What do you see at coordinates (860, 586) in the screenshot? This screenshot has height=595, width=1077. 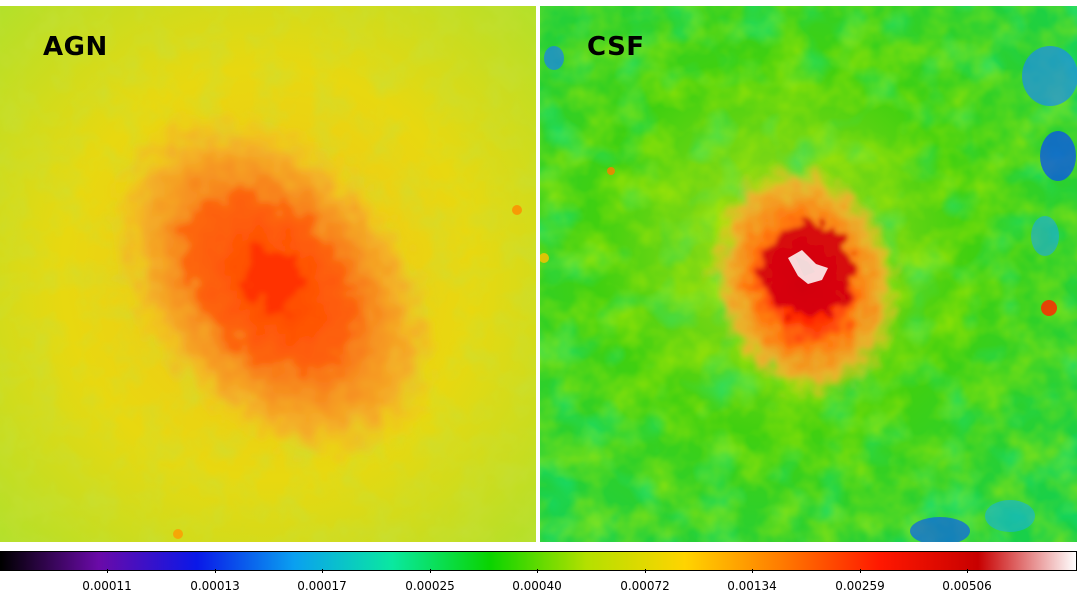 I see `colorbar-tick-label: 0.00259` at bounding box center [860, 586].